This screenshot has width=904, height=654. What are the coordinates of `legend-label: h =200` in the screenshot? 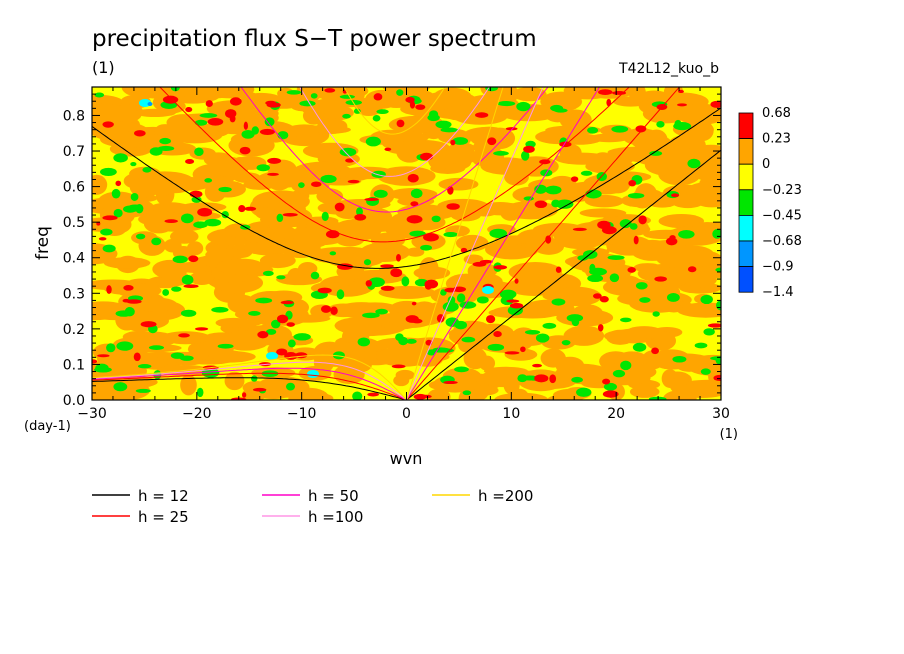 It's located at (505, 496).